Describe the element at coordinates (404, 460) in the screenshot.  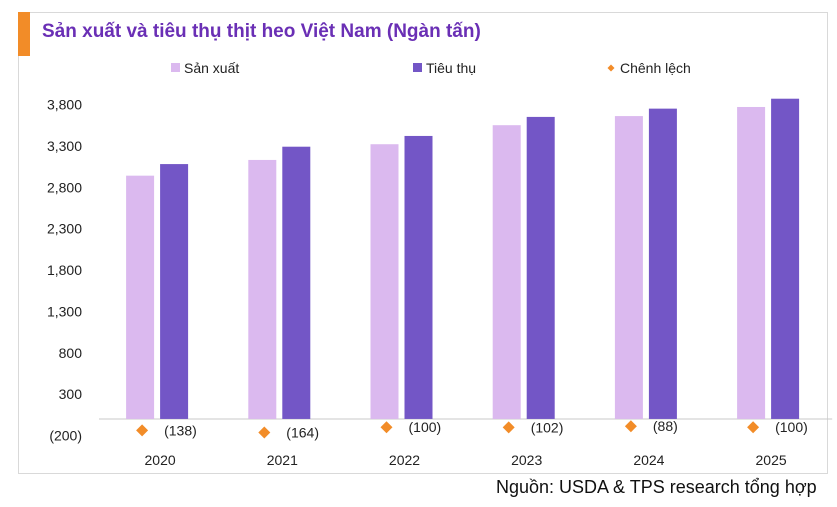
I see `x-tick-label: 2022` at that location.